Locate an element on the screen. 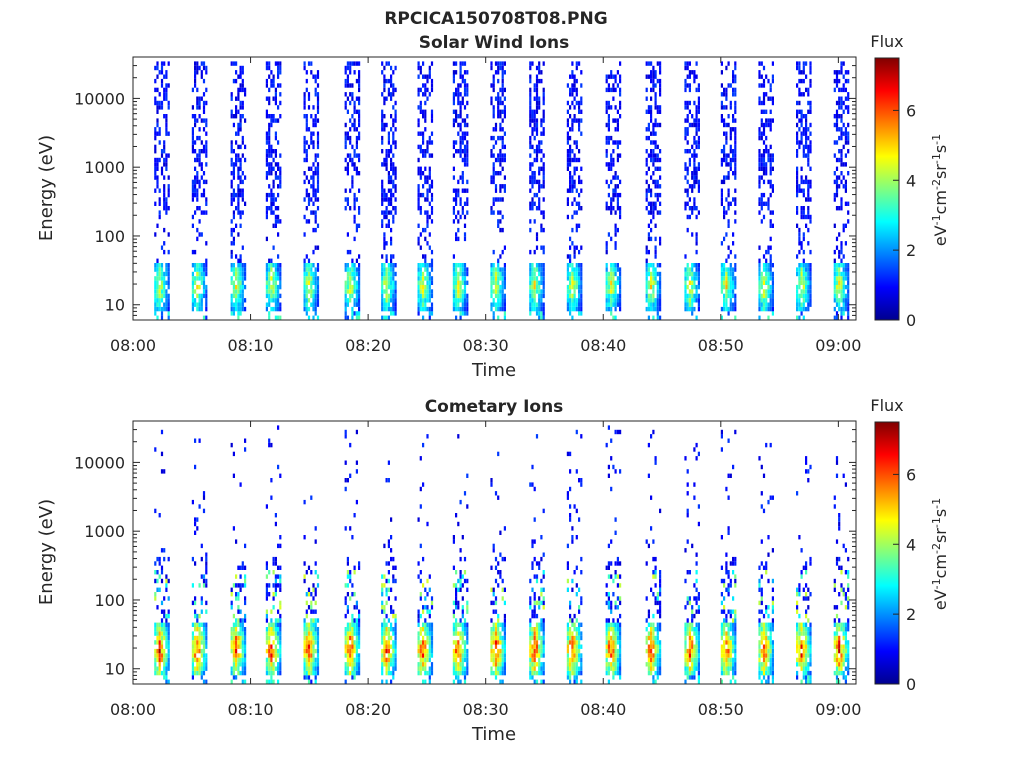 This screenshot has width=1024, height=772. y-tick-label: 100 is located at coordinates (109, 236).